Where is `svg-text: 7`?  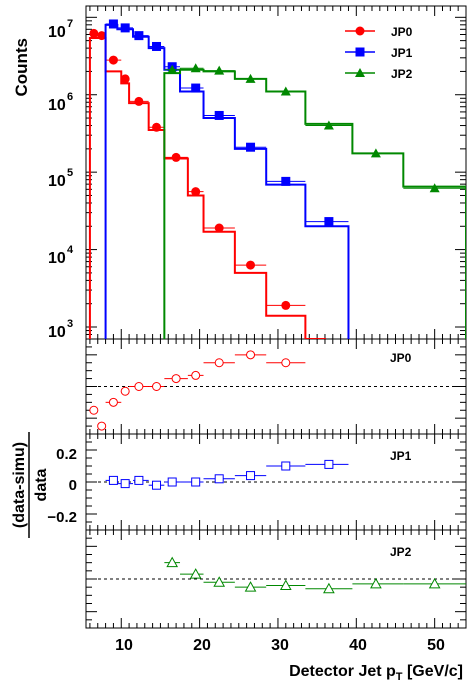
svg-text: 7 is located at coordinates (70, 24).